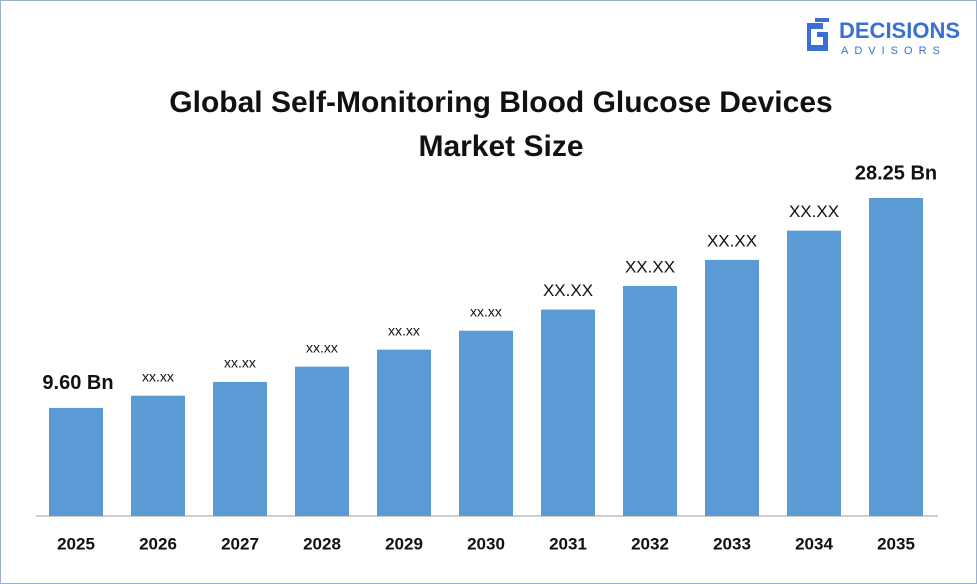  Describe the element at coordinates (568, 543) in the screenshot. I see `x-tick-label: 2031` at that location.